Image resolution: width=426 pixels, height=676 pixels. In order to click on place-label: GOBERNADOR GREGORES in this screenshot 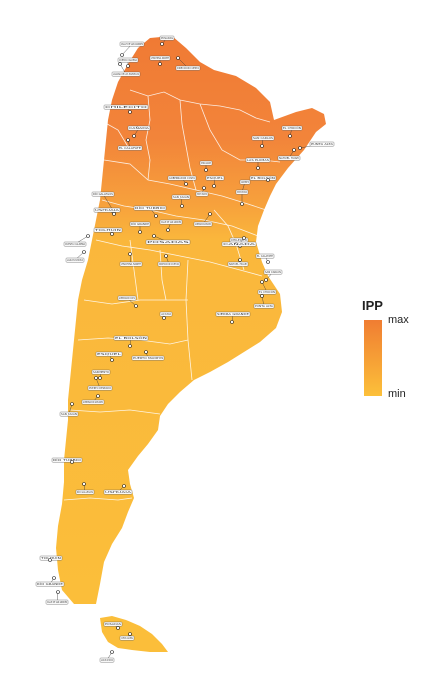, I will do `click(93, 399)`.